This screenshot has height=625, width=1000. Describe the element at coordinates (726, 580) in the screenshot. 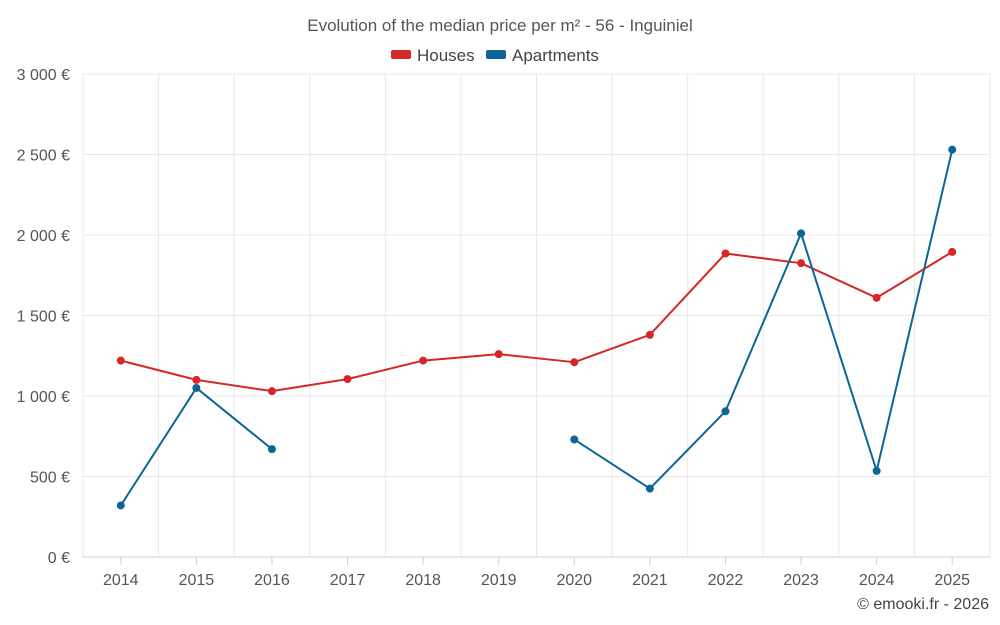

I see `x-tick-label: 2022` at that location.